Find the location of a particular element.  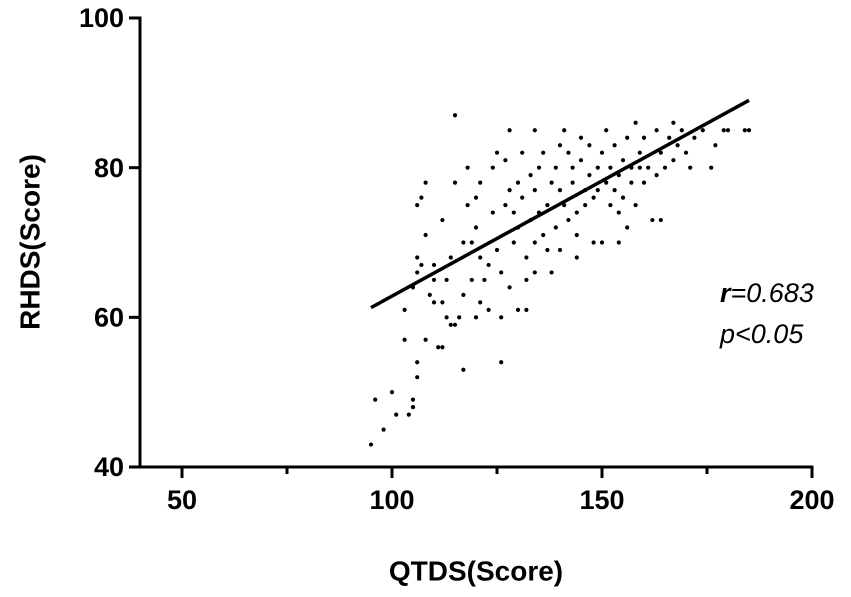

annotation-r: r=0.683 is located at coordinates (767, 293).